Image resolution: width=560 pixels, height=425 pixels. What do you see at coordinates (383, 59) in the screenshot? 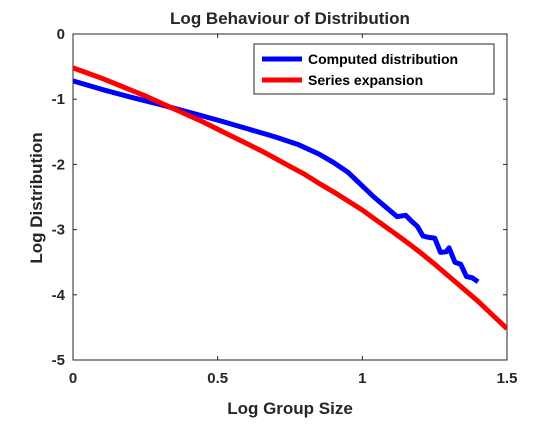
I see `legend-label-1: Computed distribution` at bounding box center [383, 59].